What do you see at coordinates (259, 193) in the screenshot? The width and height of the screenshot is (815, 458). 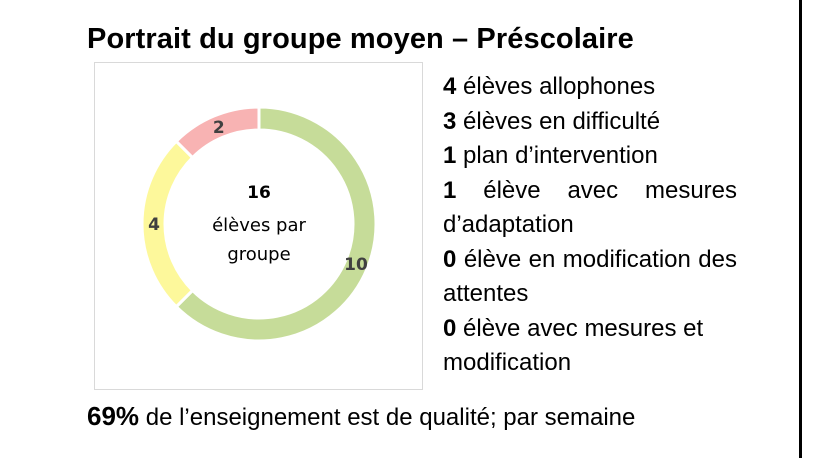 I see `donut-center-value: 16` at bounding box center [259, 193].